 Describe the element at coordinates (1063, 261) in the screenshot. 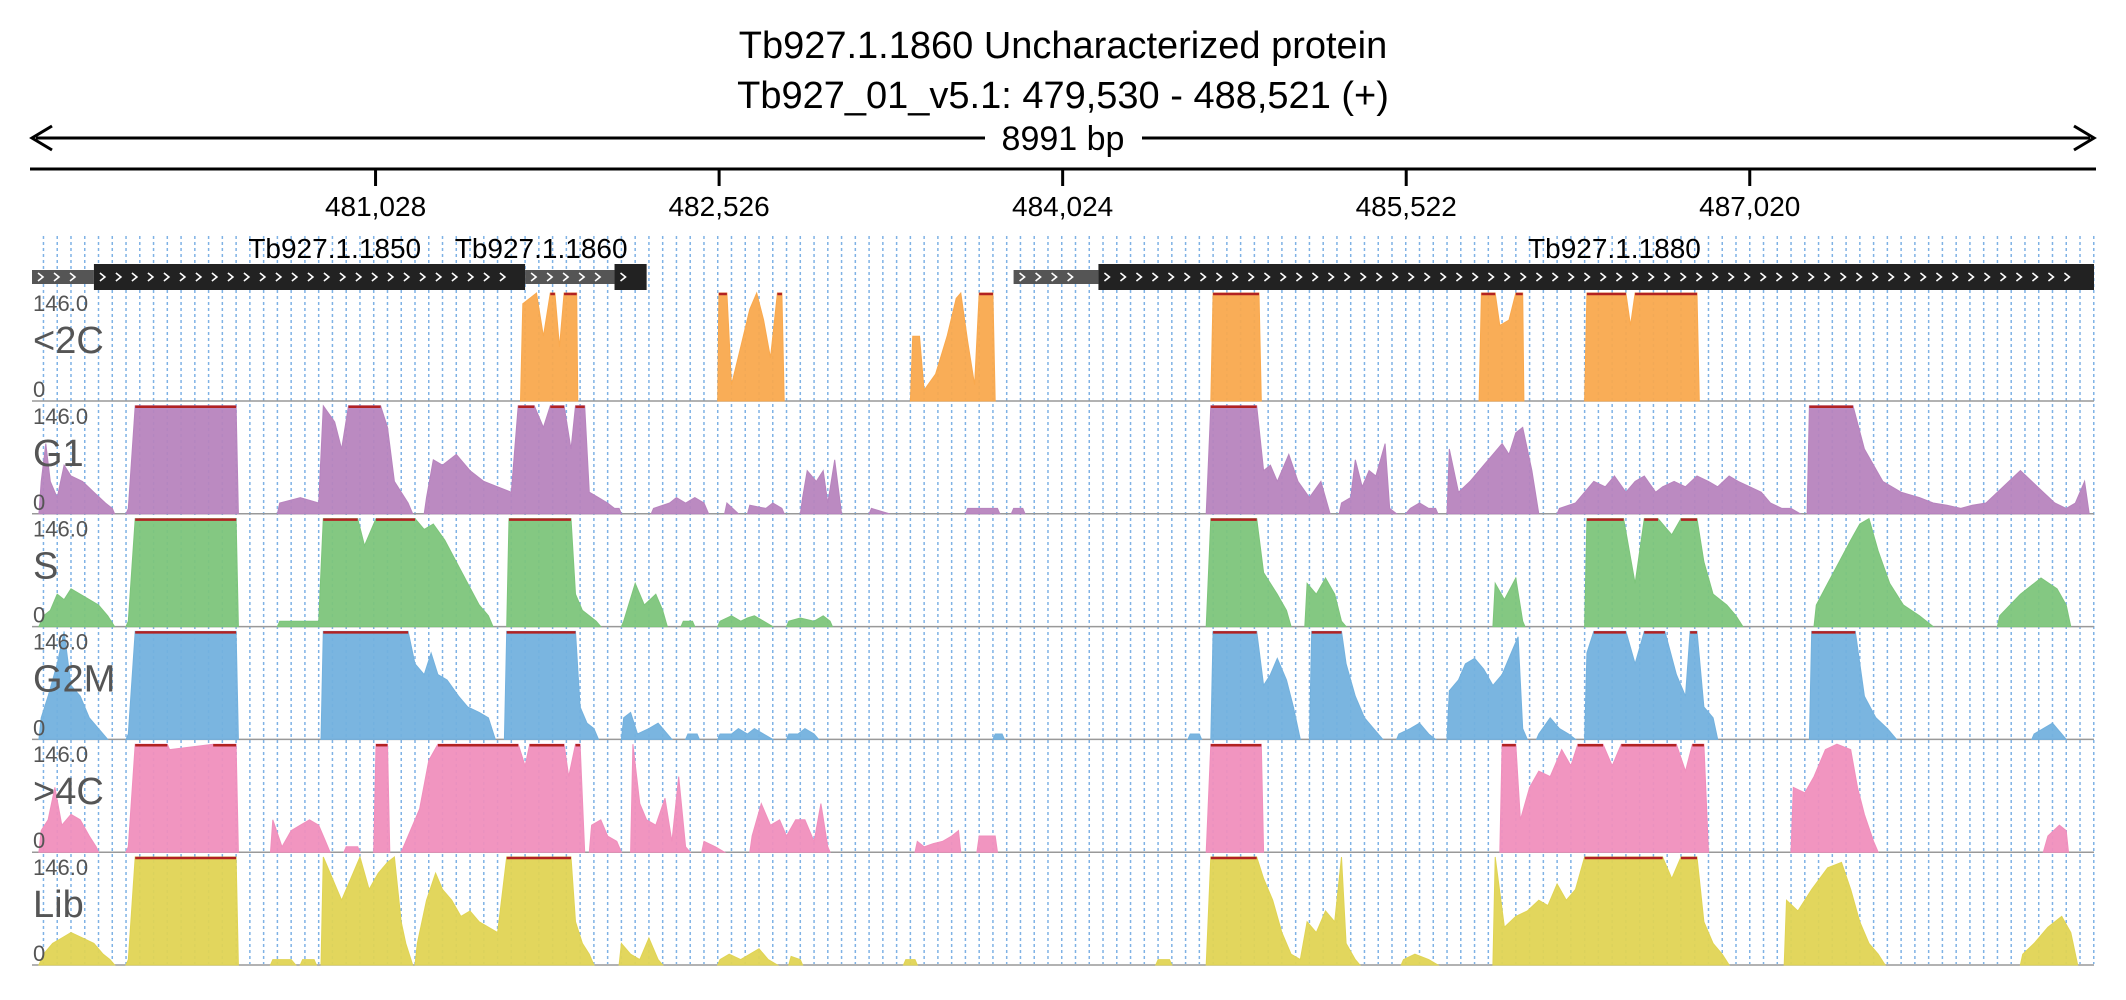

I see `gene-annotation-track: Tb927.1.1850 Tb927.1.1860 Tb927.1.1880` at that location.